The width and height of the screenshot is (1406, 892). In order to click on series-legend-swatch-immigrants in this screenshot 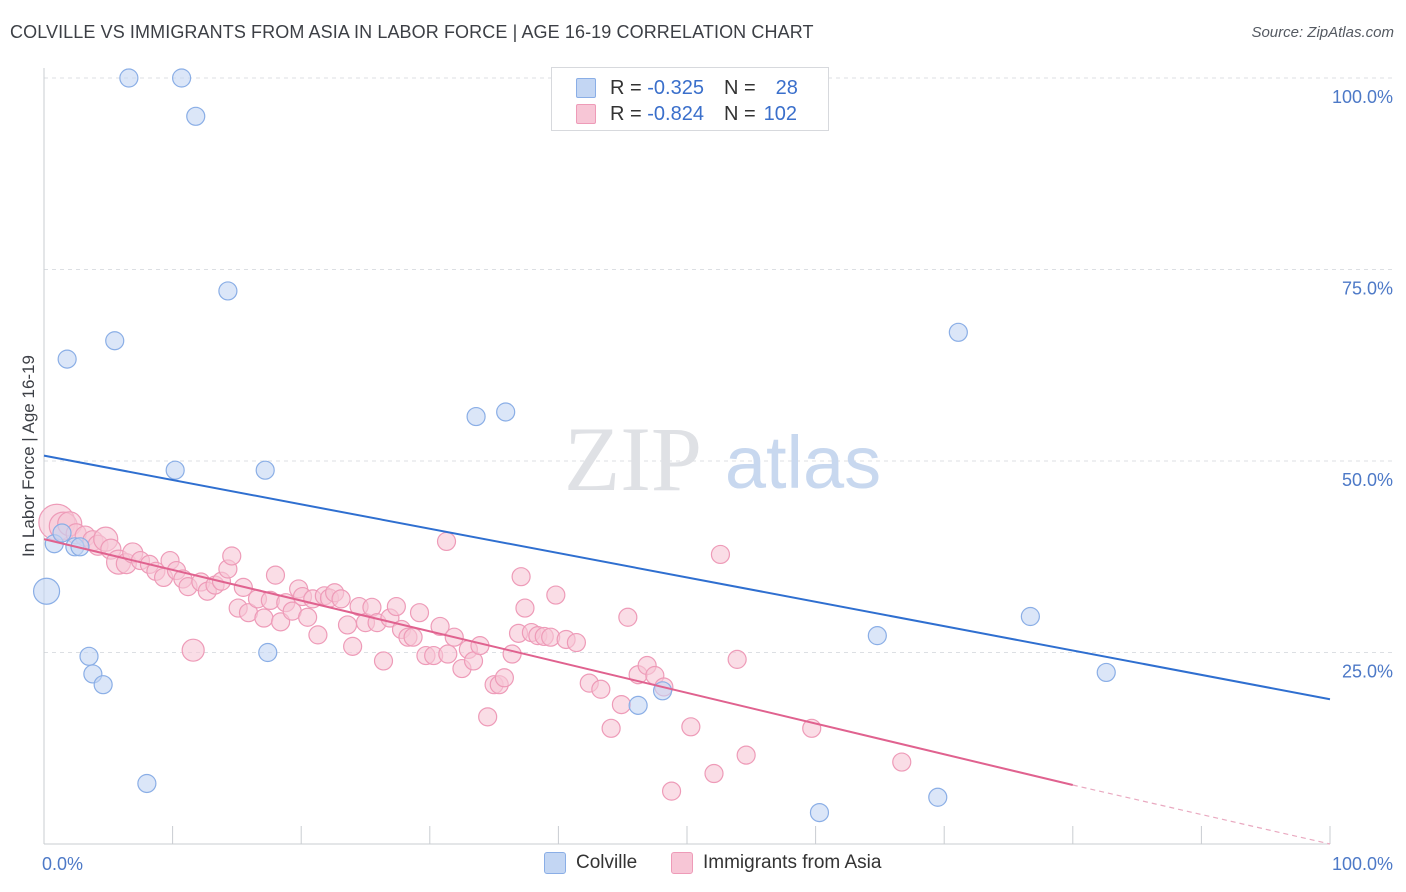, I will do `click(682, 863)`.